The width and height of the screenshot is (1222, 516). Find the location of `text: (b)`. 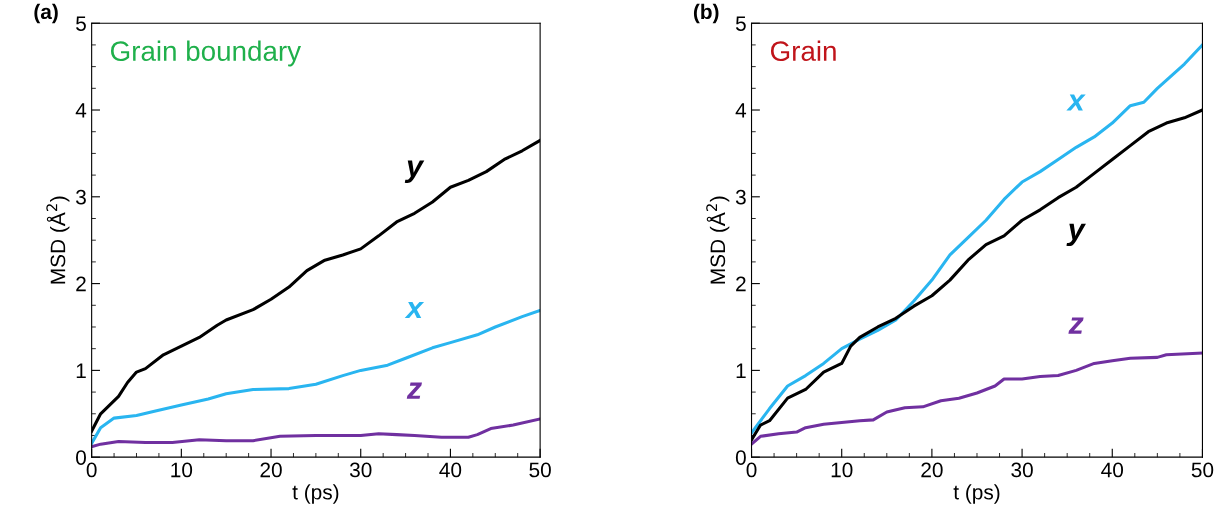

text: (b) is located at coordinates (706, 13).